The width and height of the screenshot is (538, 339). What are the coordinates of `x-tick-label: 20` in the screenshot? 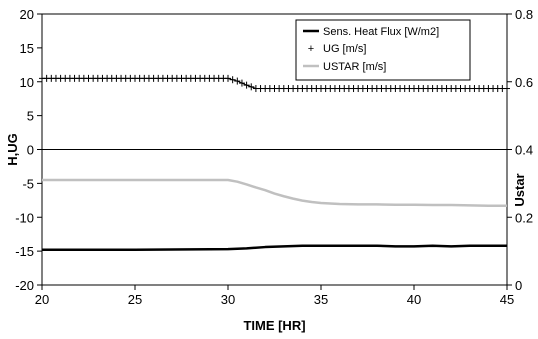 It's located at (42, 299).